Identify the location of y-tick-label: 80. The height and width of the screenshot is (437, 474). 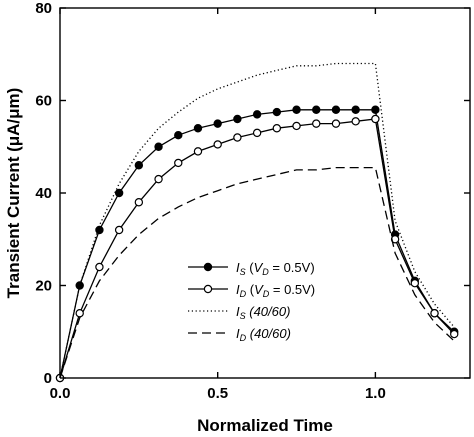
(43, 8).